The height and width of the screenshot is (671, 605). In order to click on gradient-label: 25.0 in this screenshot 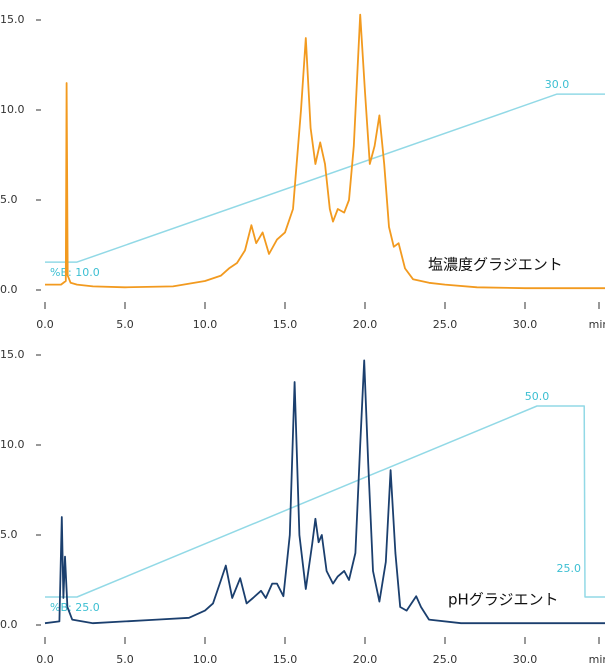, I will do `click(569, 568)`.